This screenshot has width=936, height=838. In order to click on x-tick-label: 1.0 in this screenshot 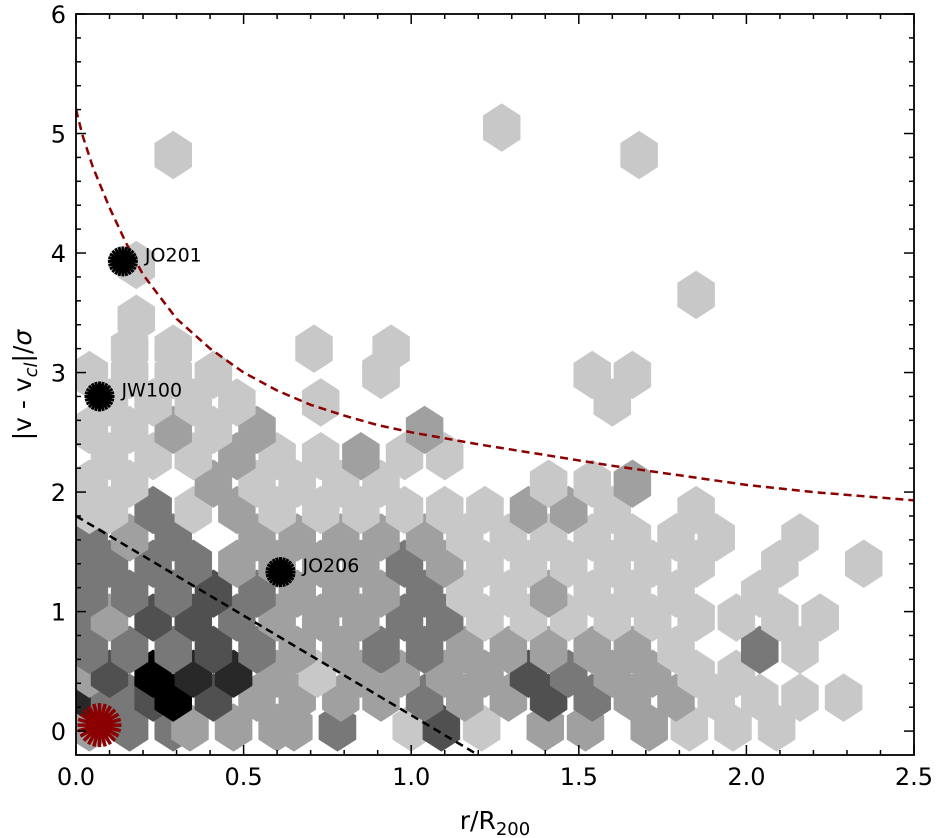, I will do `click(411, 777)`.